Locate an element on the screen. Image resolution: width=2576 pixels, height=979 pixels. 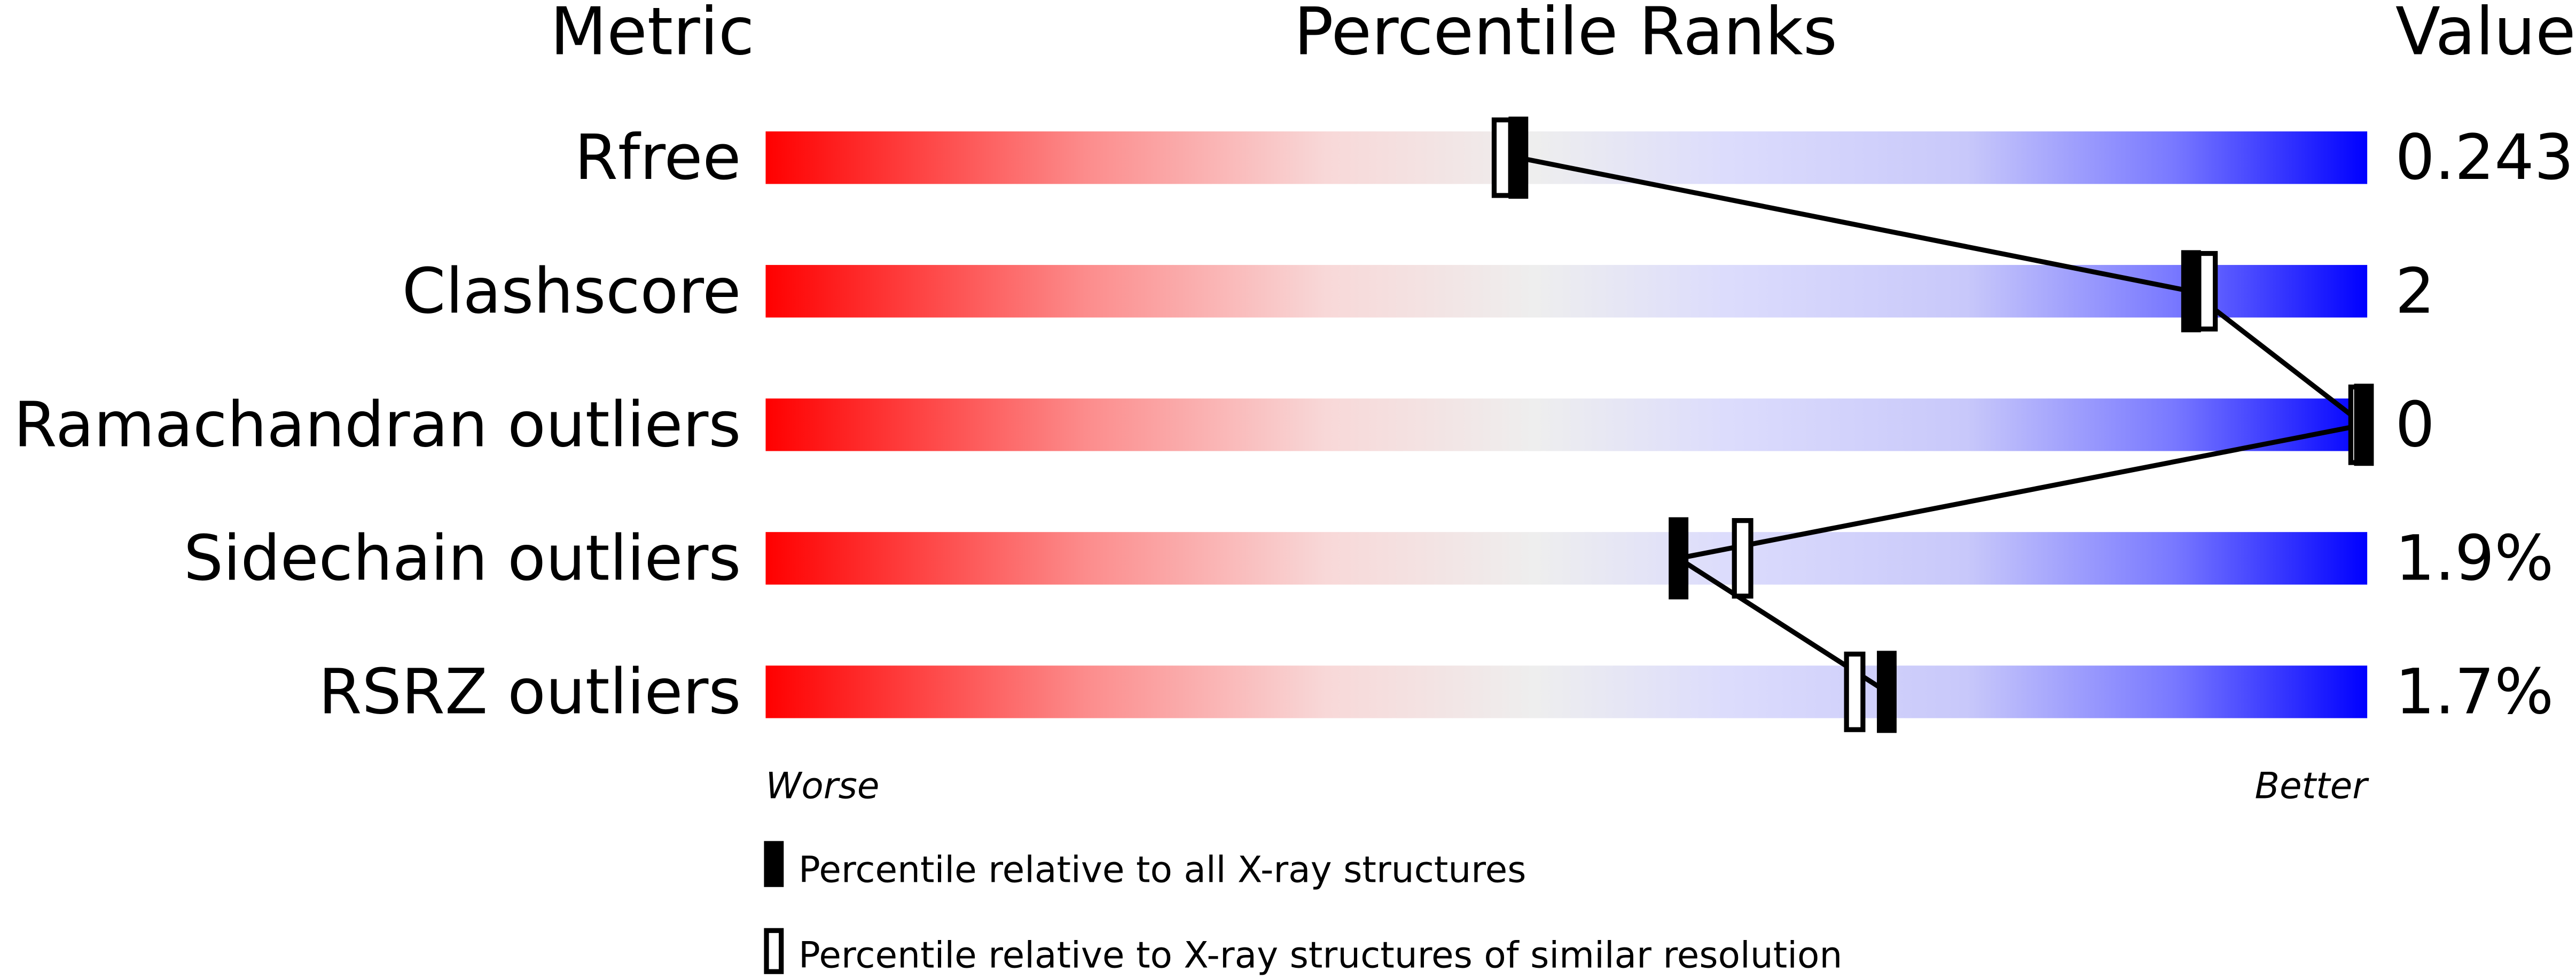
metric-label: Rfree is located at coordinates (658, 157).